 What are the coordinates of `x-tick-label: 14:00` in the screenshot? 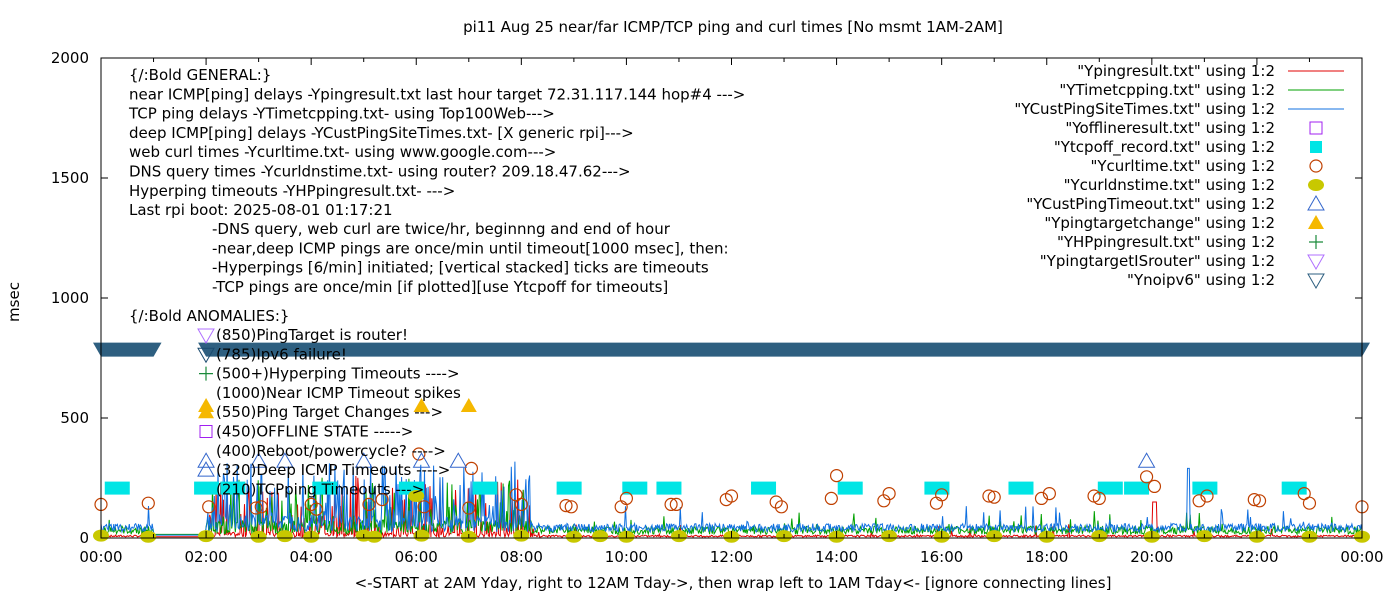 It's located at (836, 557).